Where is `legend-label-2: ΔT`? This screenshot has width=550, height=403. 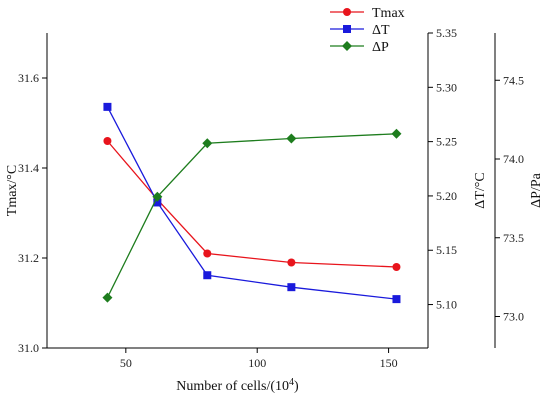 legend-label-2: ΔT is located at coordinates (381, 30).